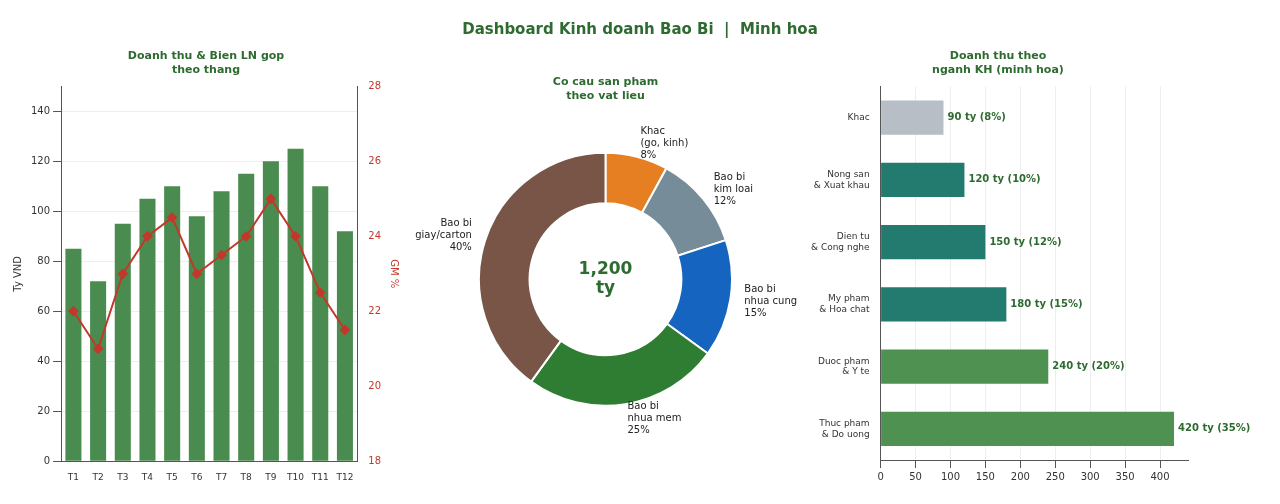 This screenshot has height=504, width=1280. What do you see at coordinates (1088, 366) in the screenshot?
I see `data-label: 240 ty (20%)` at bounding box center [1088, 366].